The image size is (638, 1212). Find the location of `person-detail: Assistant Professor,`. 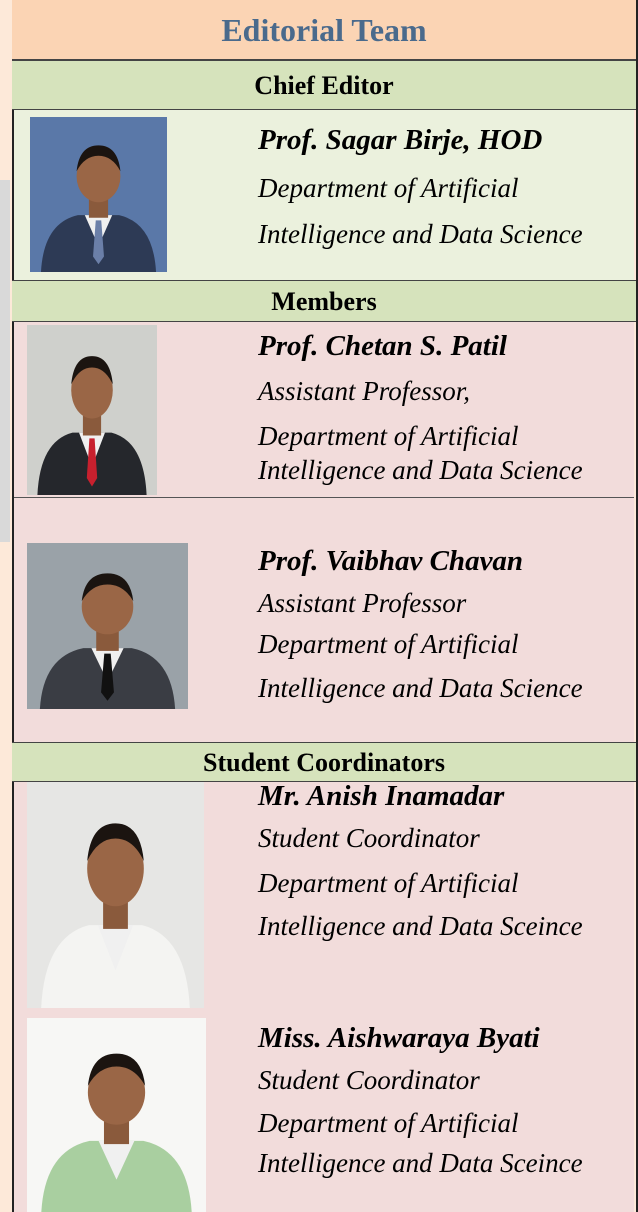

person-detail: Assistant Professor, is located at coordinates (364, 391).